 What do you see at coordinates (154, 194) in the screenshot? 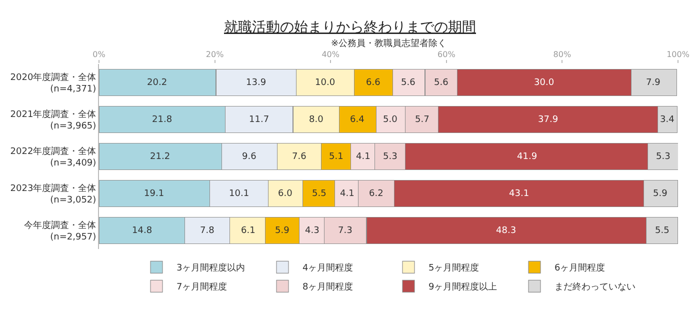
I see `data-label: 19.1` at bounding box center [154, 194].